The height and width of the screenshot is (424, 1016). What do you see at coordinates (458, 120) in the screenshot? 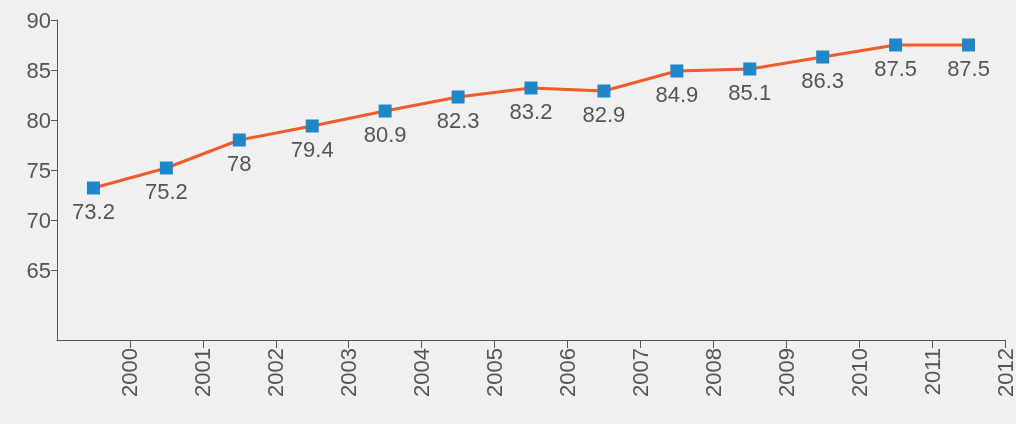
I see `data-label: 82.3` at bounding box center [458, 120].